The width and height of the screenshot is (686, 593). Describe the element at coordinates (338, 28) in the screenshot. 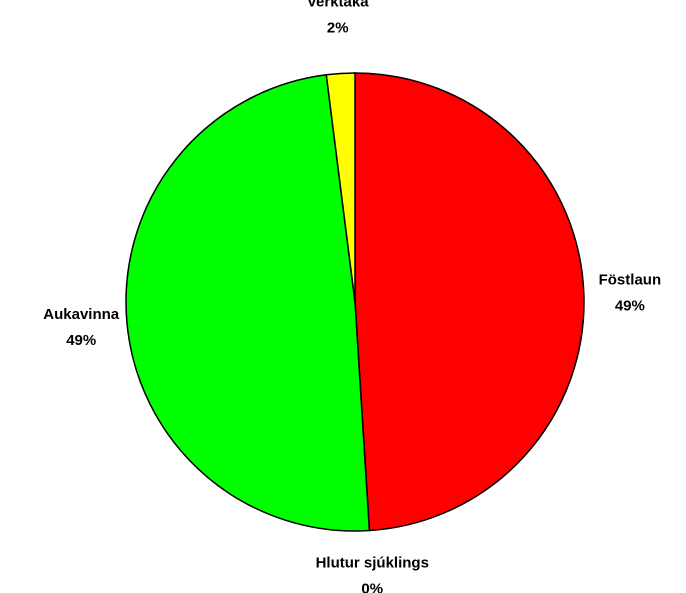

I see `slice-value-label: 2%` at that location.